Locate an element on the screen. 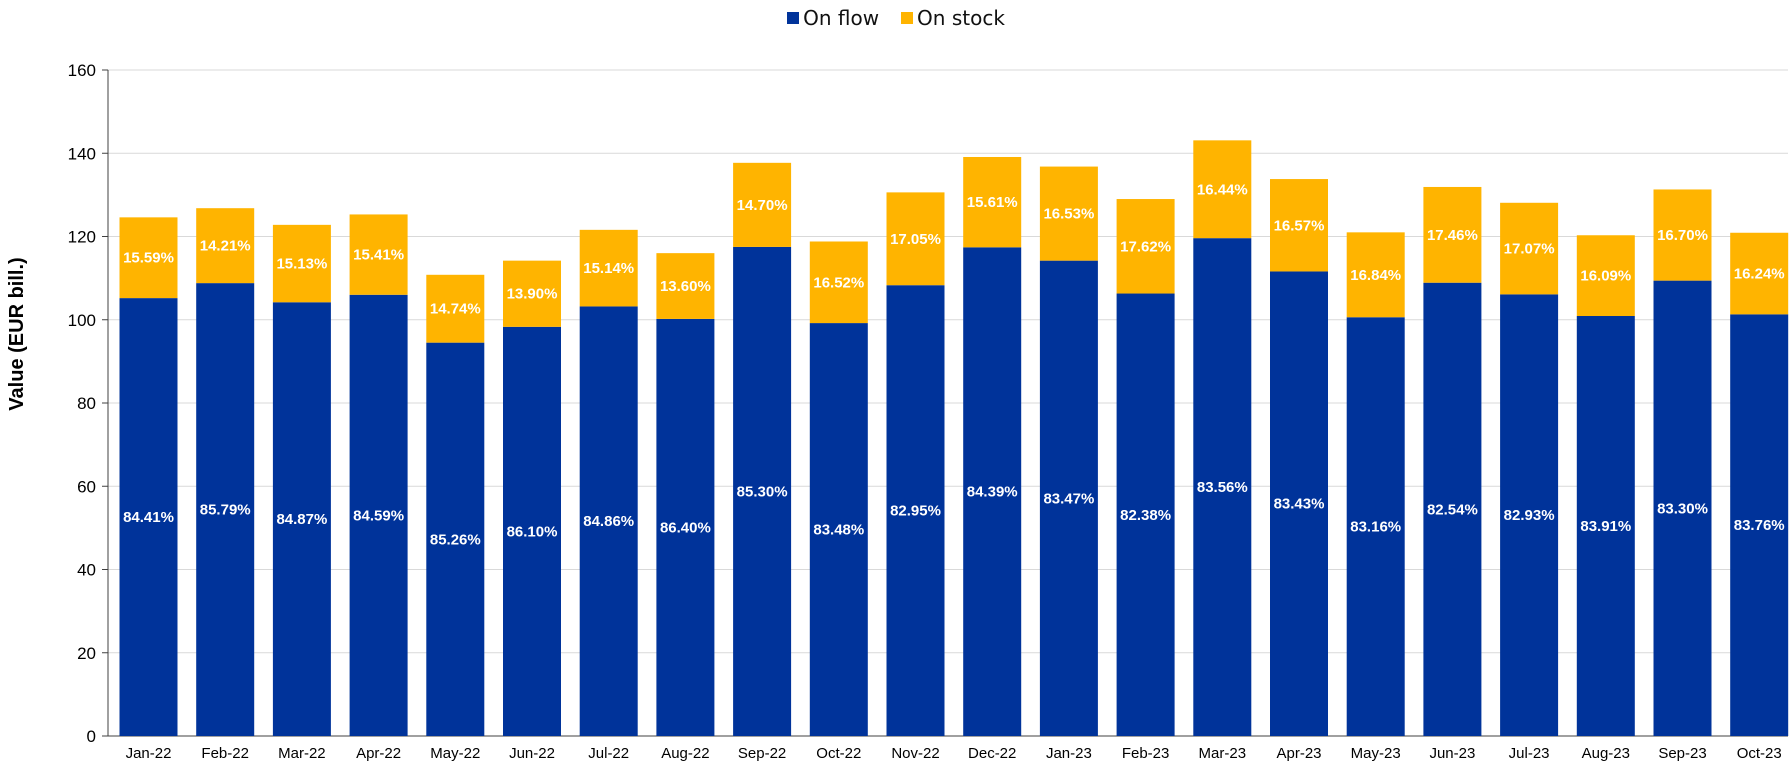 This screenshot has width=1792, height=763. x-tick-label: Oct-23 is located at coordinates (1759, 753).